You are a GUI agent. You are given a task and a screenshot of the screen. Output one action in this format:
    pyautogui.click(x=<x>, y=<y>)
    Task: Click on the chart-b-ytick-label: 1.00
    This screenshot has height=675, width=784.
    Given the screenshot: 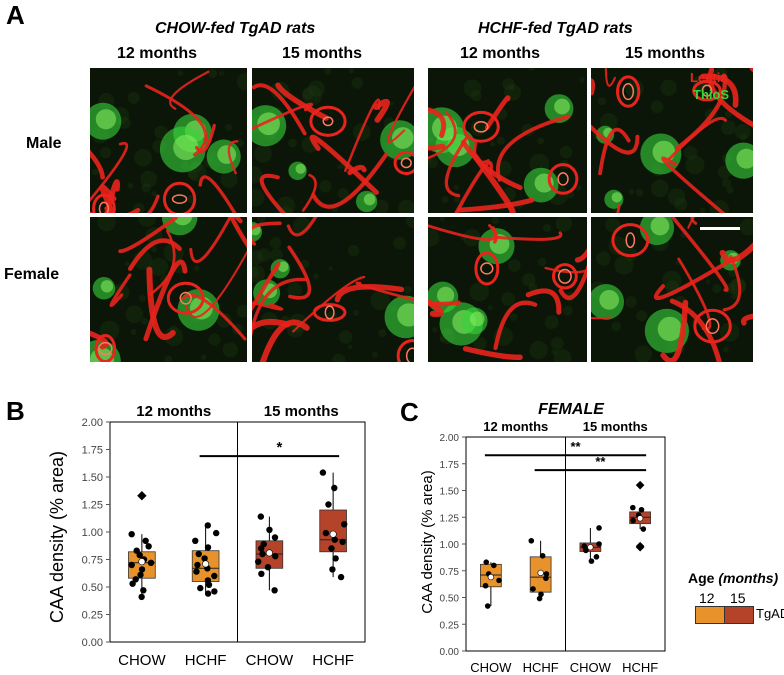 What is the action you would take?
    pyautogui.click(x=92, y=533)
    